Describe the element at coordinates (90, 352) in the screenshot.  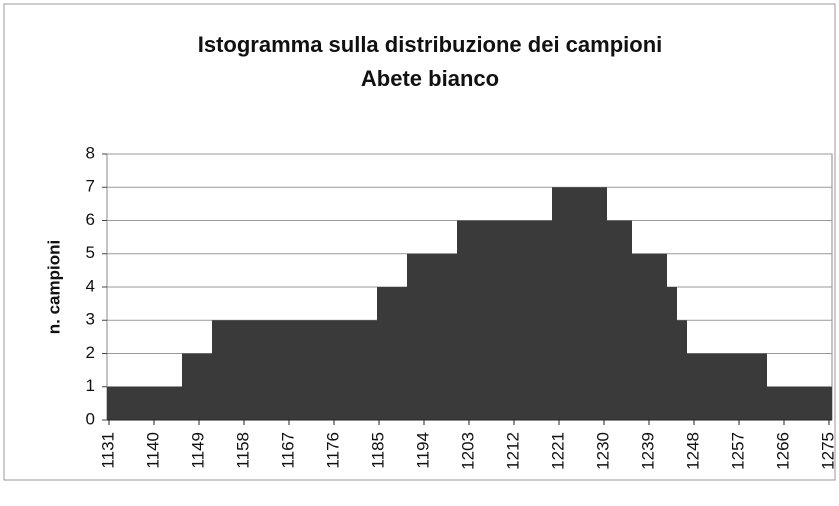
I see `y-tick-label: 2` at that location.